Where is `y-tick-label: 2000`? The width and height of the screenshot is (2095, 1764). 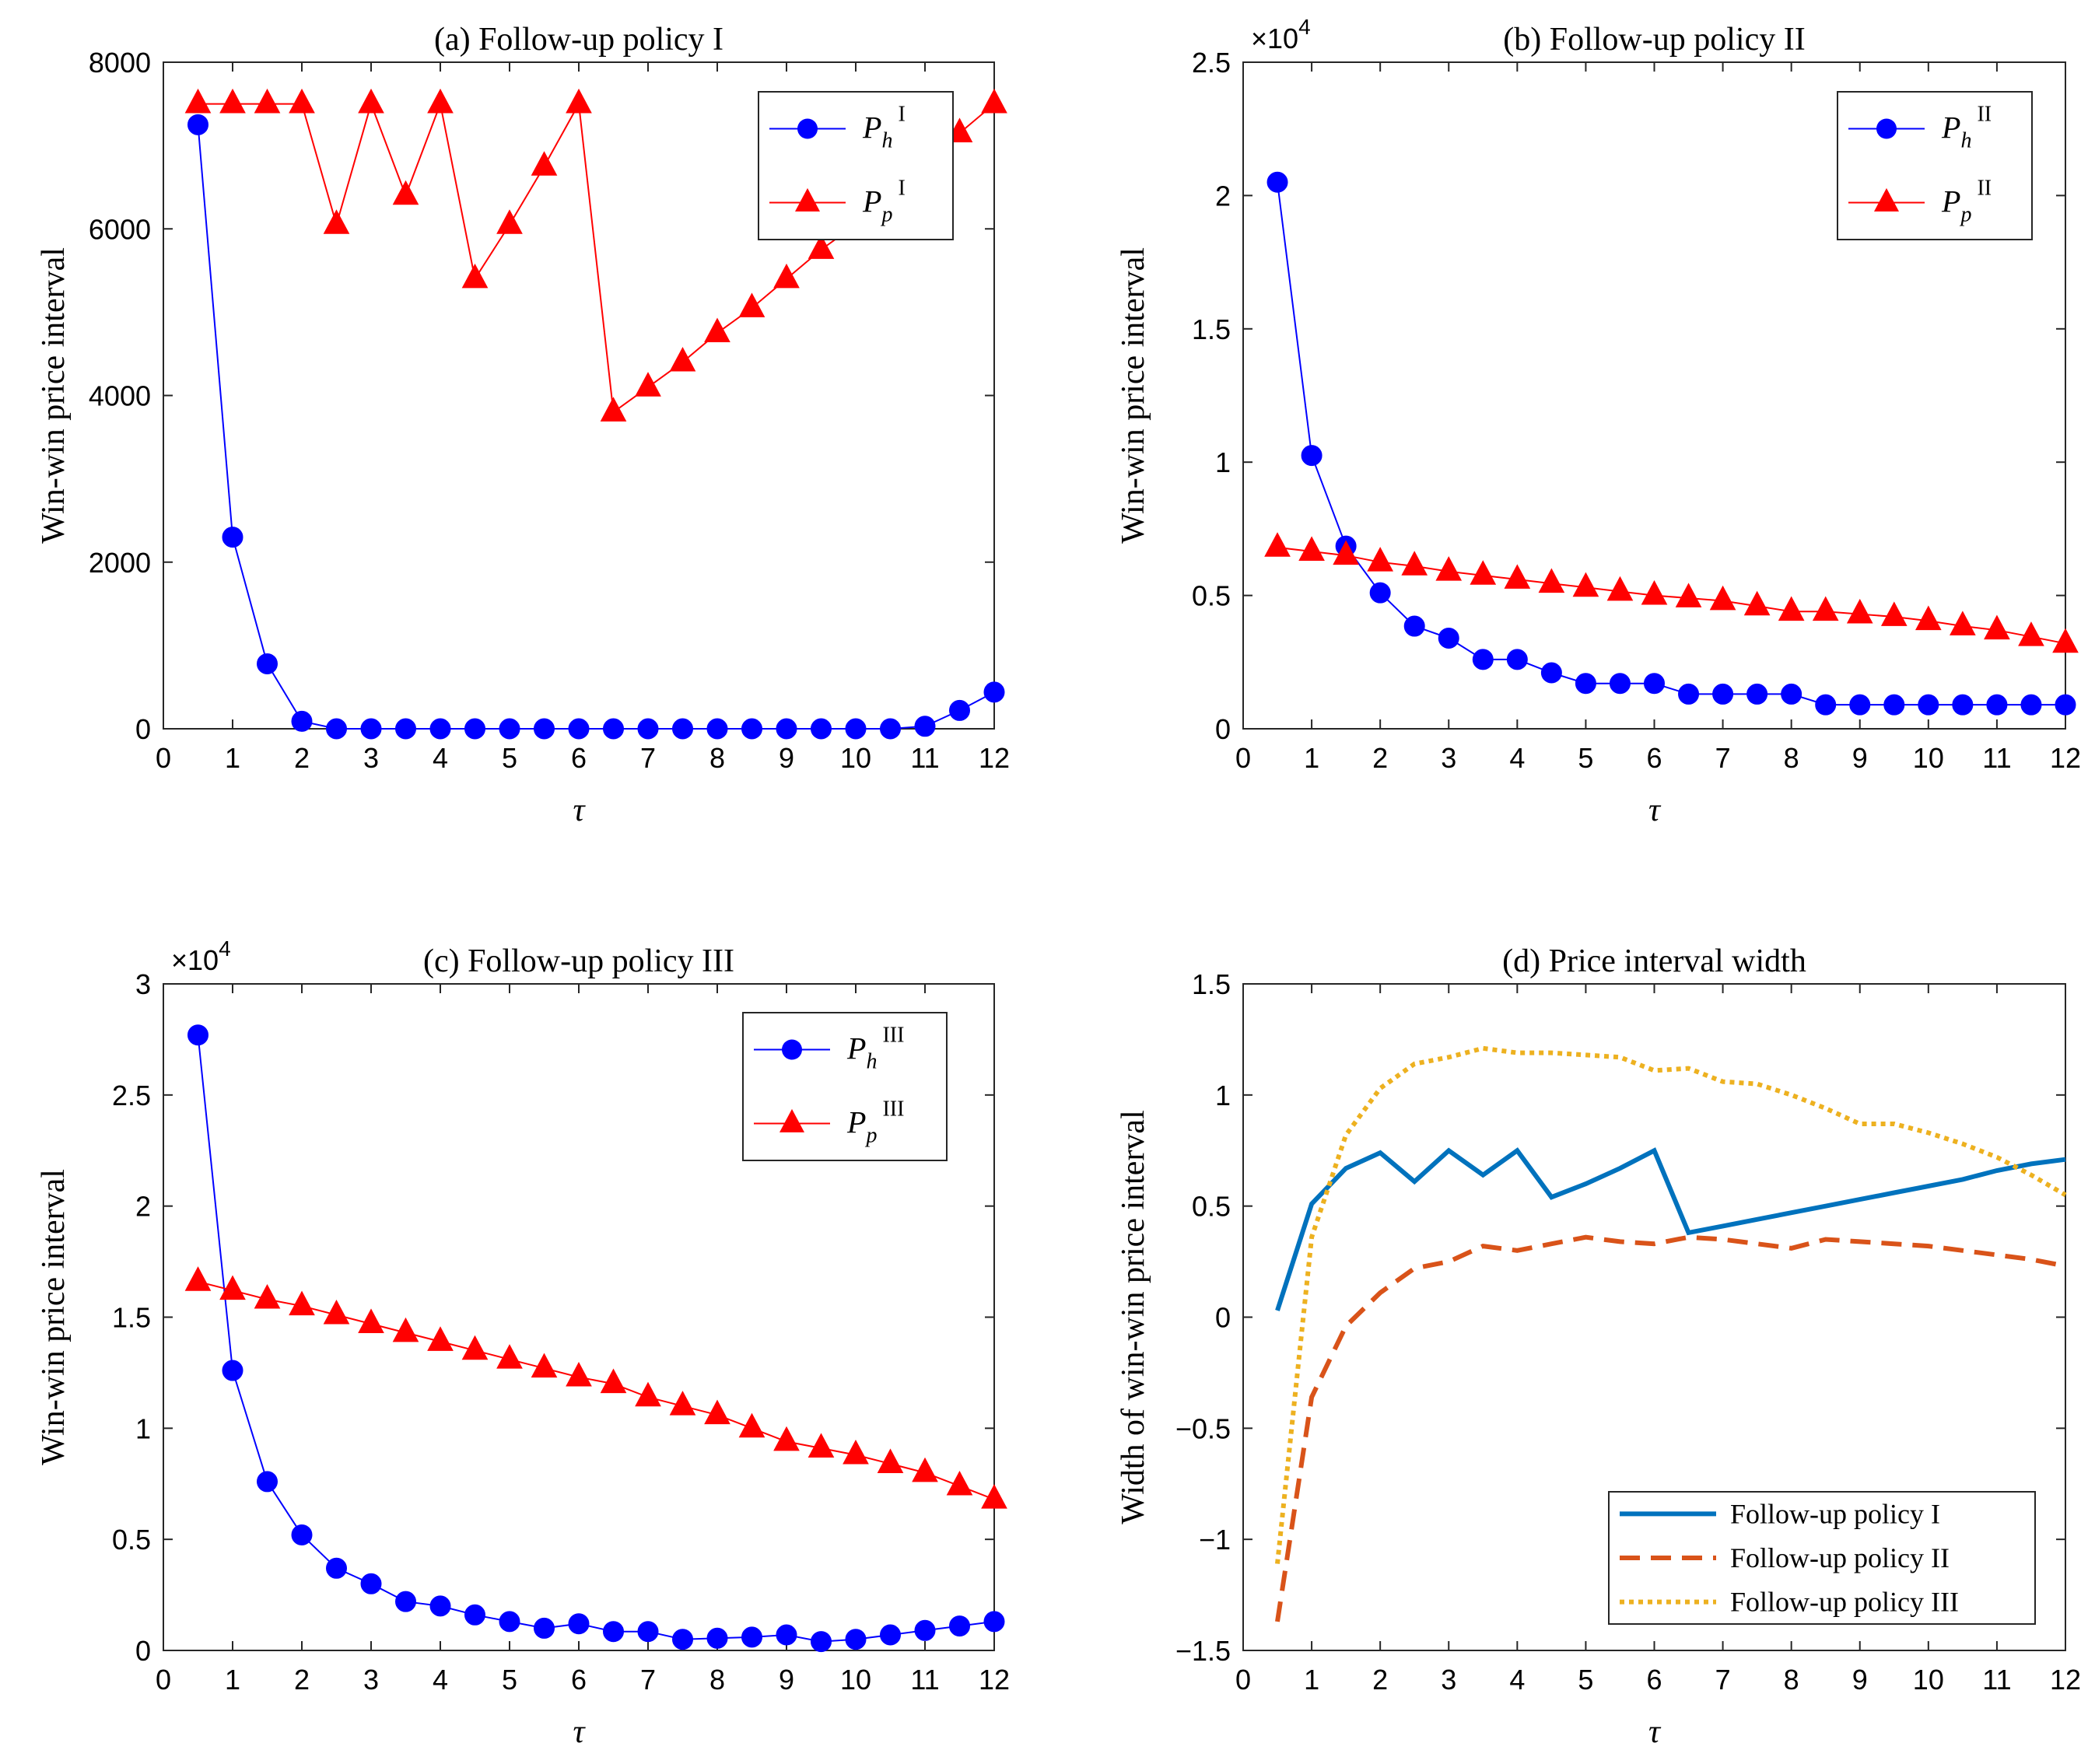
y-tick-label: 2000 is located at coordinates (120, 563).